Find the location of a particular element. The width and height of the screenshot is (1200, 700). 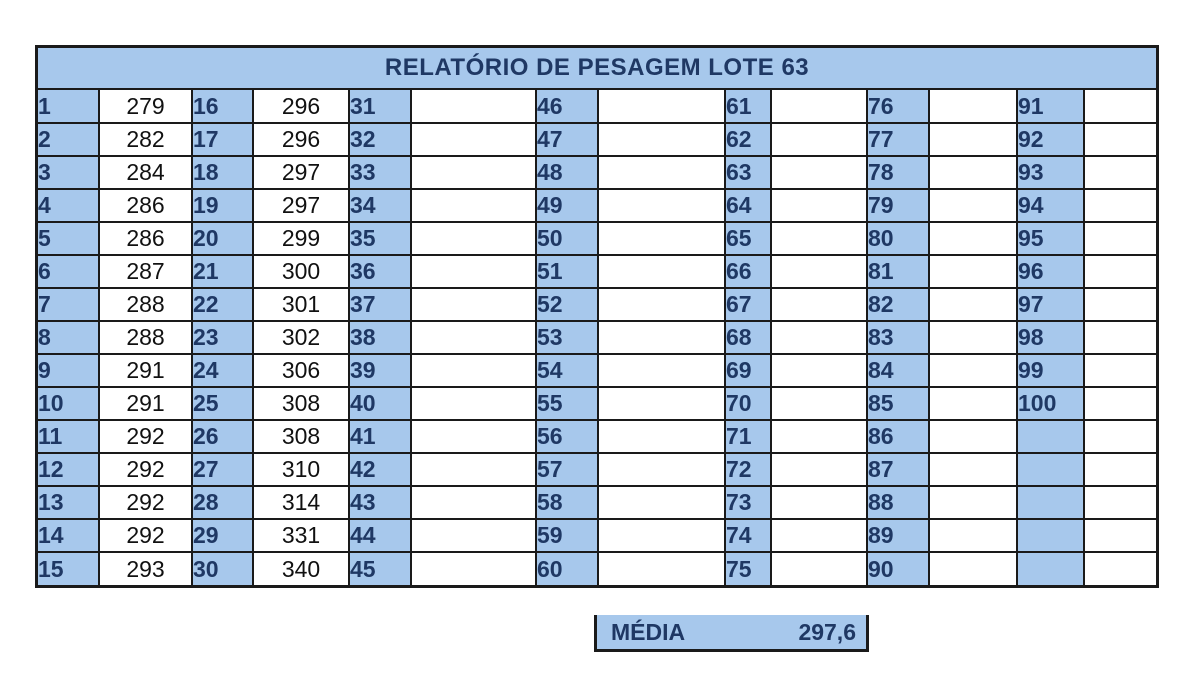

animal-number-cell: 81 is located at coordinates (898, 271).